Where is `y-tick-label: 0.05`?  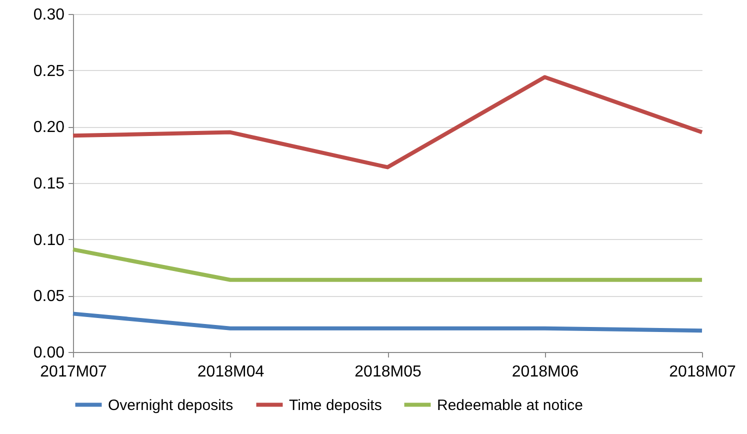
y-tick-label: 0.05 is located at coordinates (49, 297).